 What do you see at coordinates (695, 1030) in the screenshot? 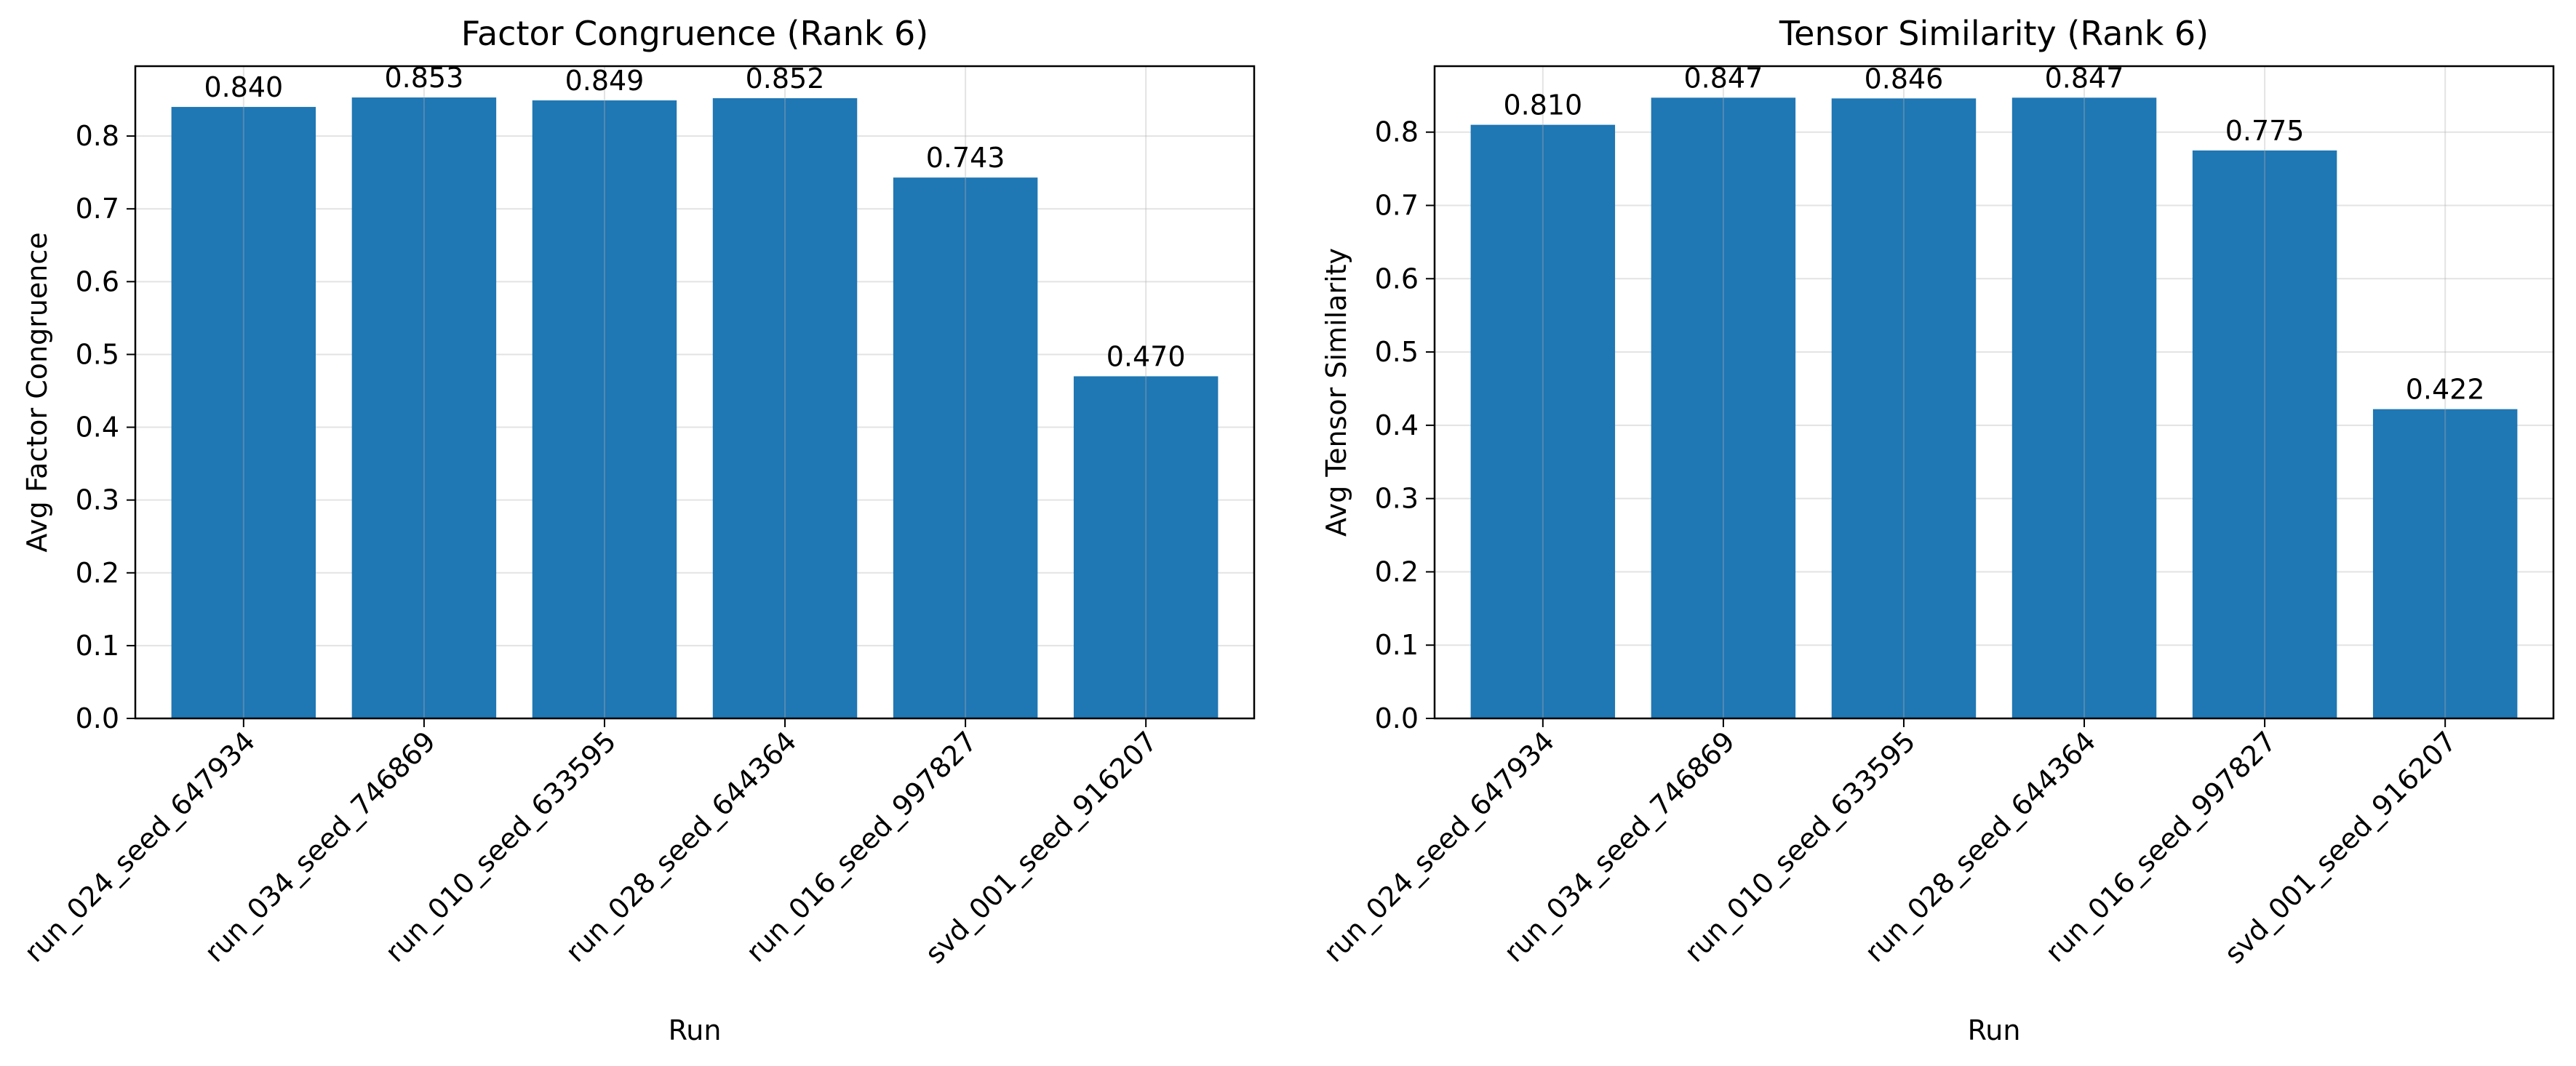
I see `chart1-xlabel: Run` at bounding box center [695, 1030].